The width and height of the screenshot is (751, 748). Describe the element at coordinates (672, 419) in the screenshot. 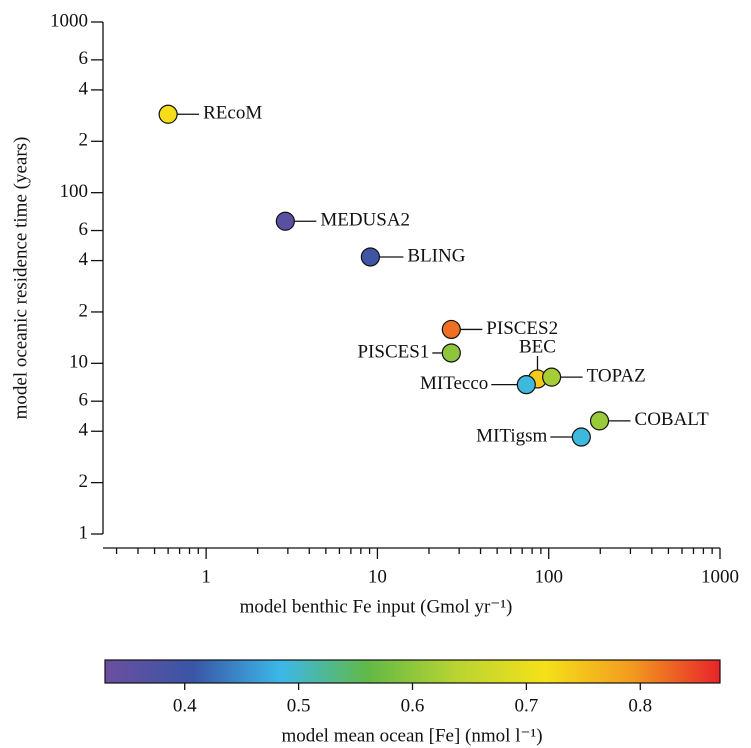

I see `point-label: COBALT` at that location.